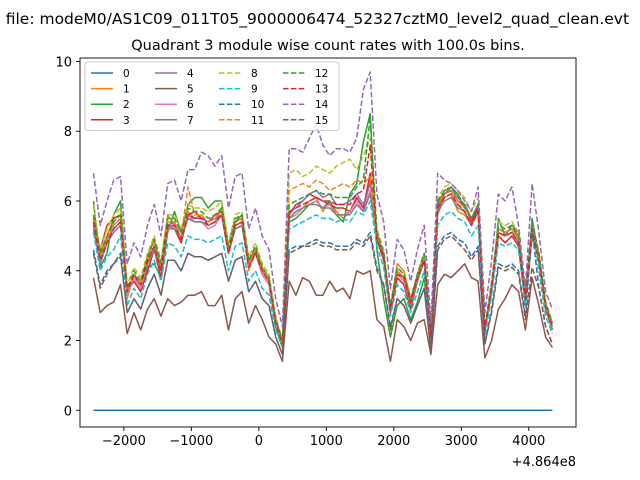 The image size is (640, 480). Describe the element at coordinates (63, 62) in the screenshot. I see `y-tick-label: 10` at that location.